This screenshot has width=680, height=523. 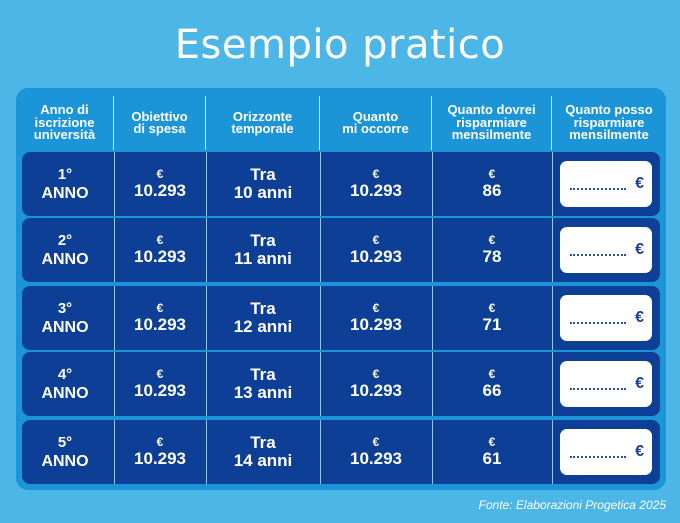 What do you see at coordinates (65, 250) in the screenshot?
I see `year-cell: 2° ANNO` at bounding box center [65, 250].